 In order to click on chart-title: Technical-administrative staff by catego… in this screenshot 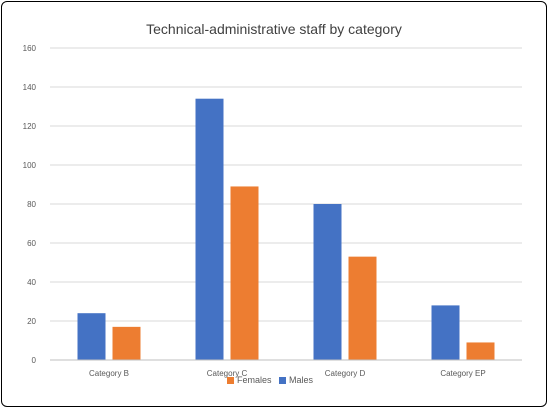, I will do `click(274, 29)`.